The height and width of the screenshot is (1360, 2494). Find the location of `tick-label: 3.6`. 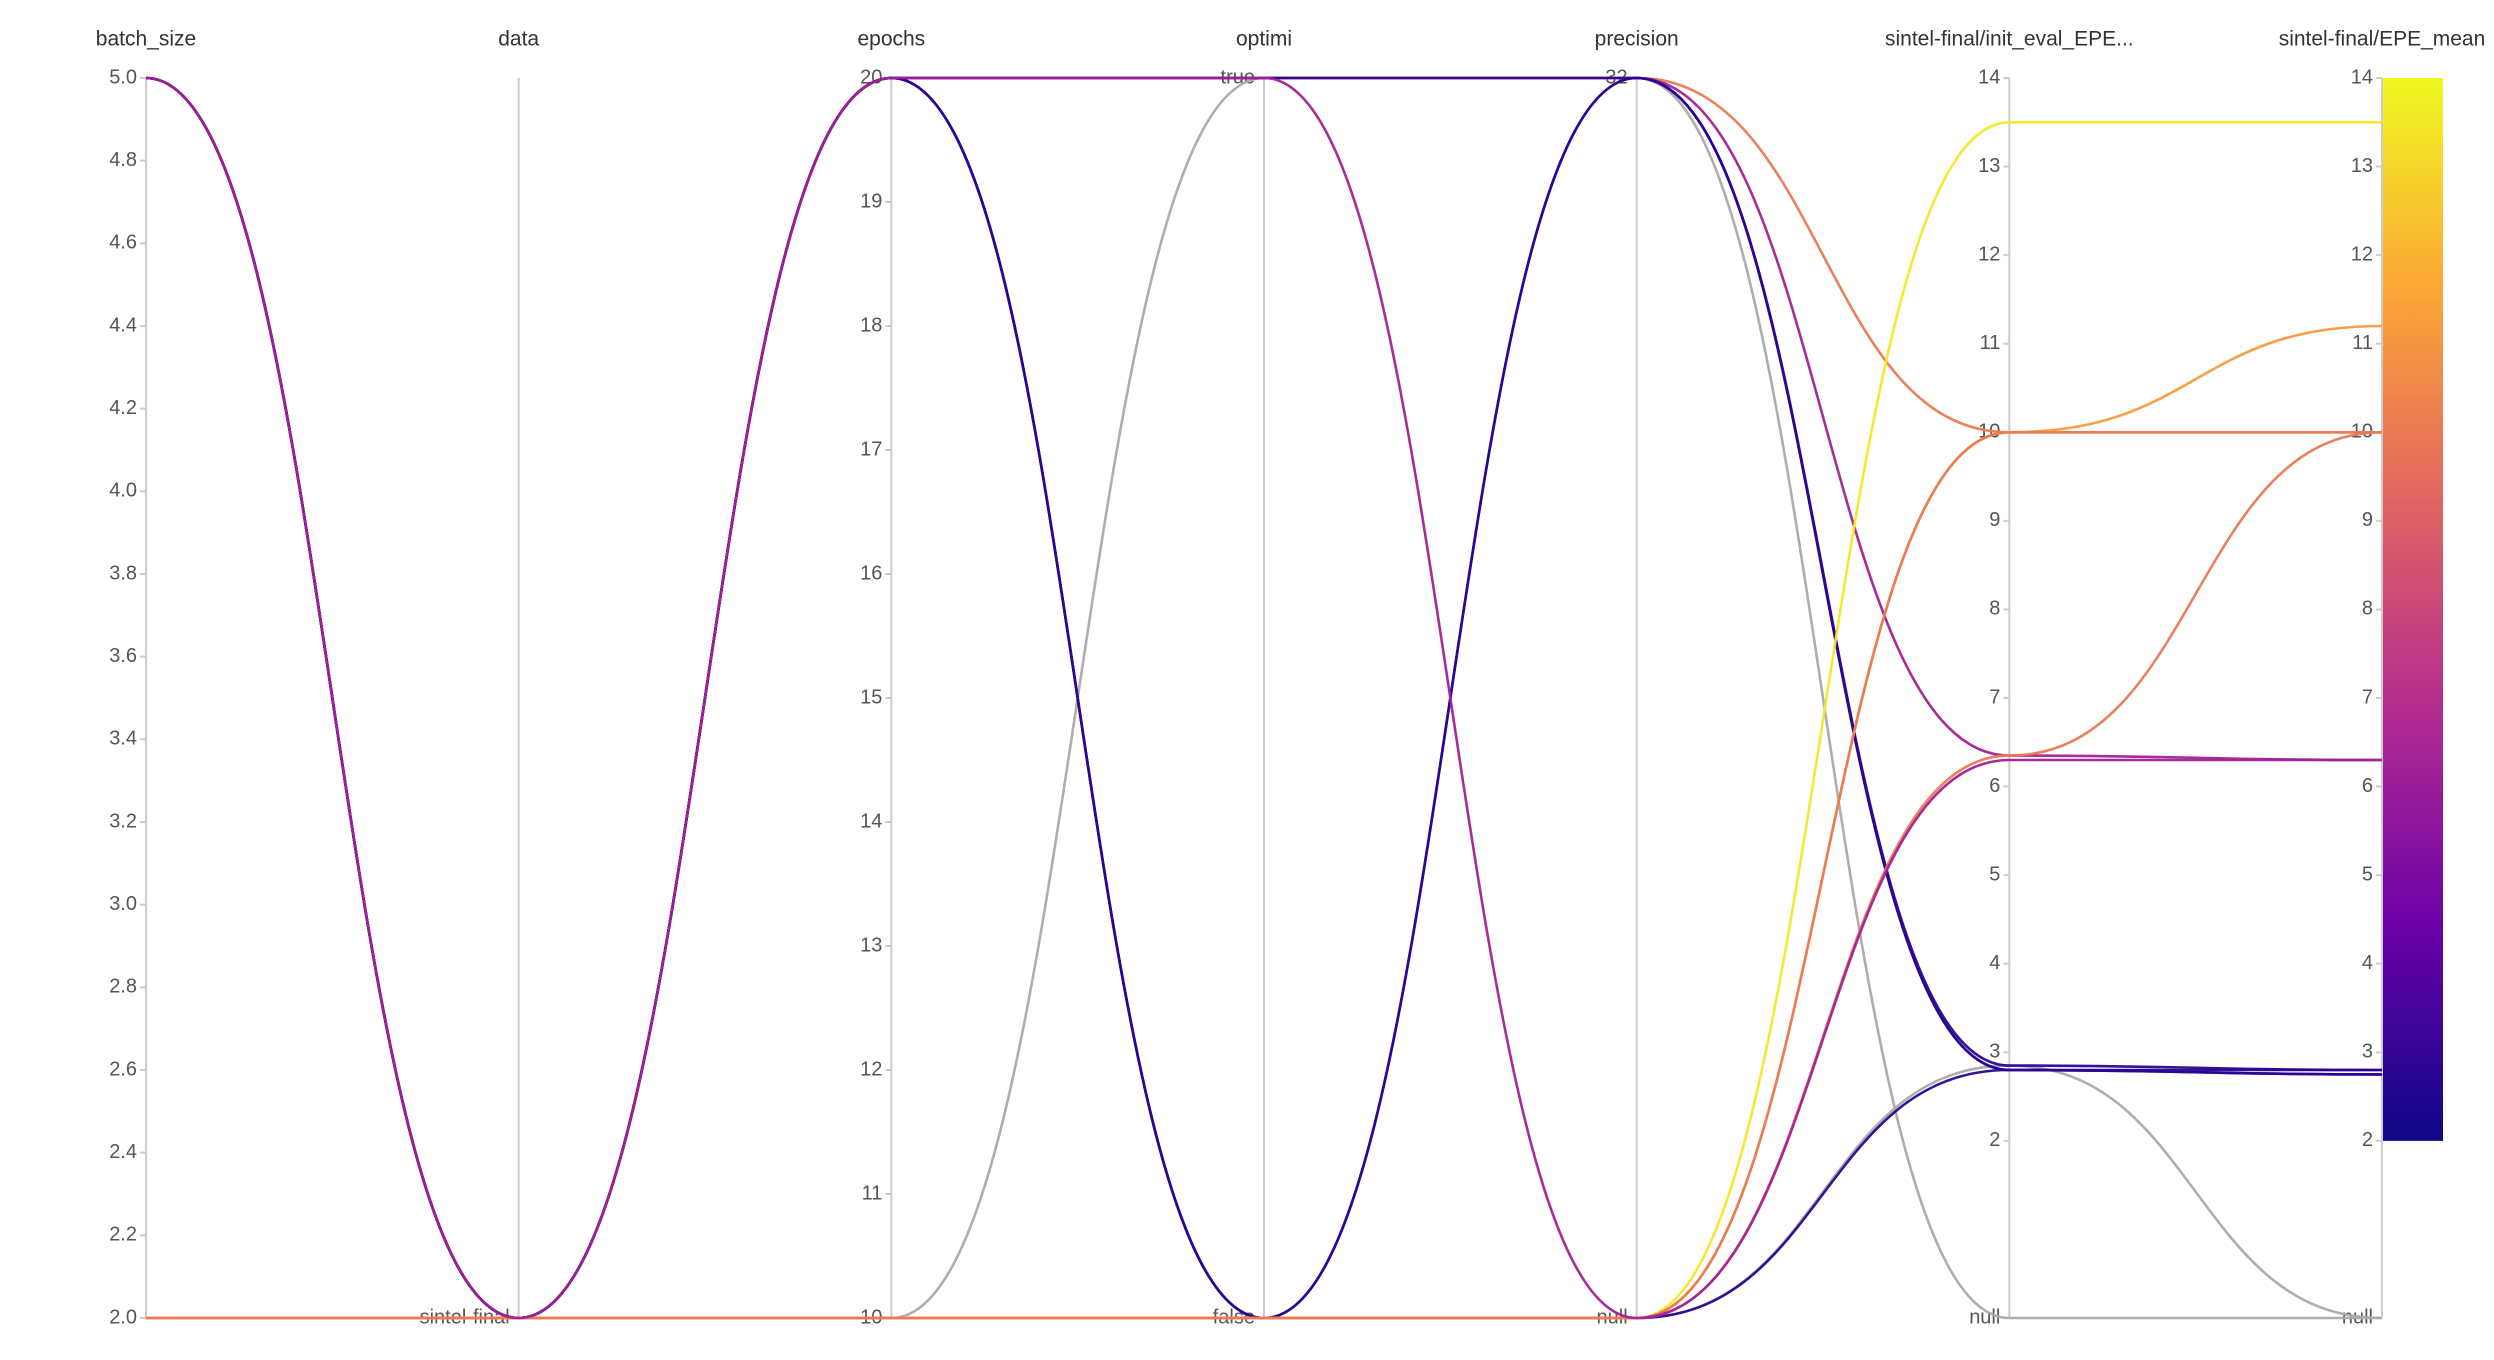

tick-label: 3.6 is located at coordinates (123, 656).